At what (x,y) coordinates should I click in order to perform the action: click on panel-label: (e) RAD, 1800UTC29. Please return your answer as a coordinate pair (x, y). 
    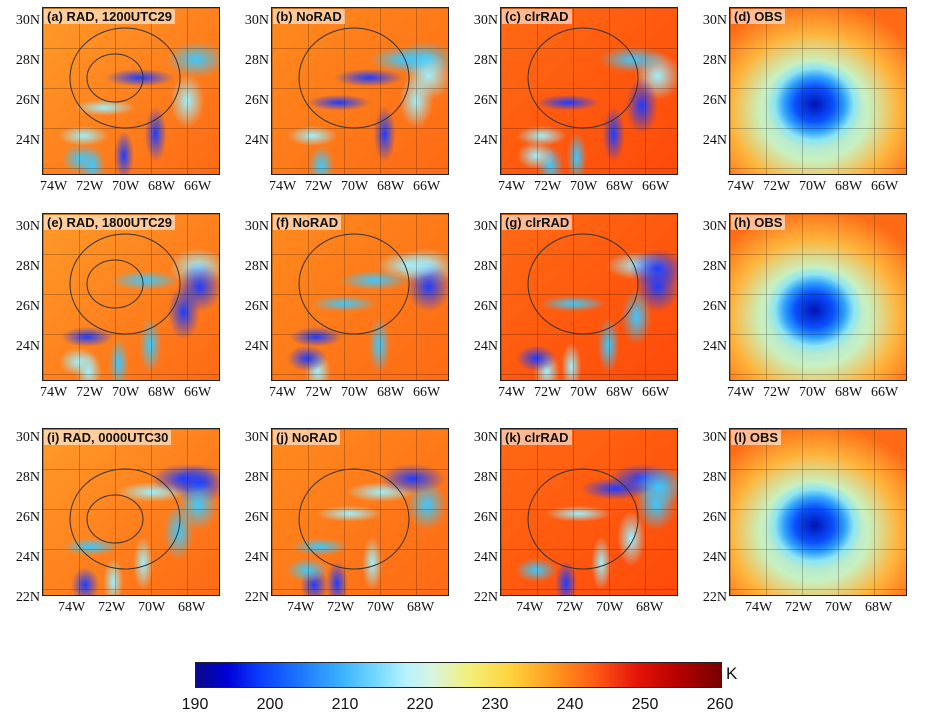
    Looking at the image, I should click on (109, 222).